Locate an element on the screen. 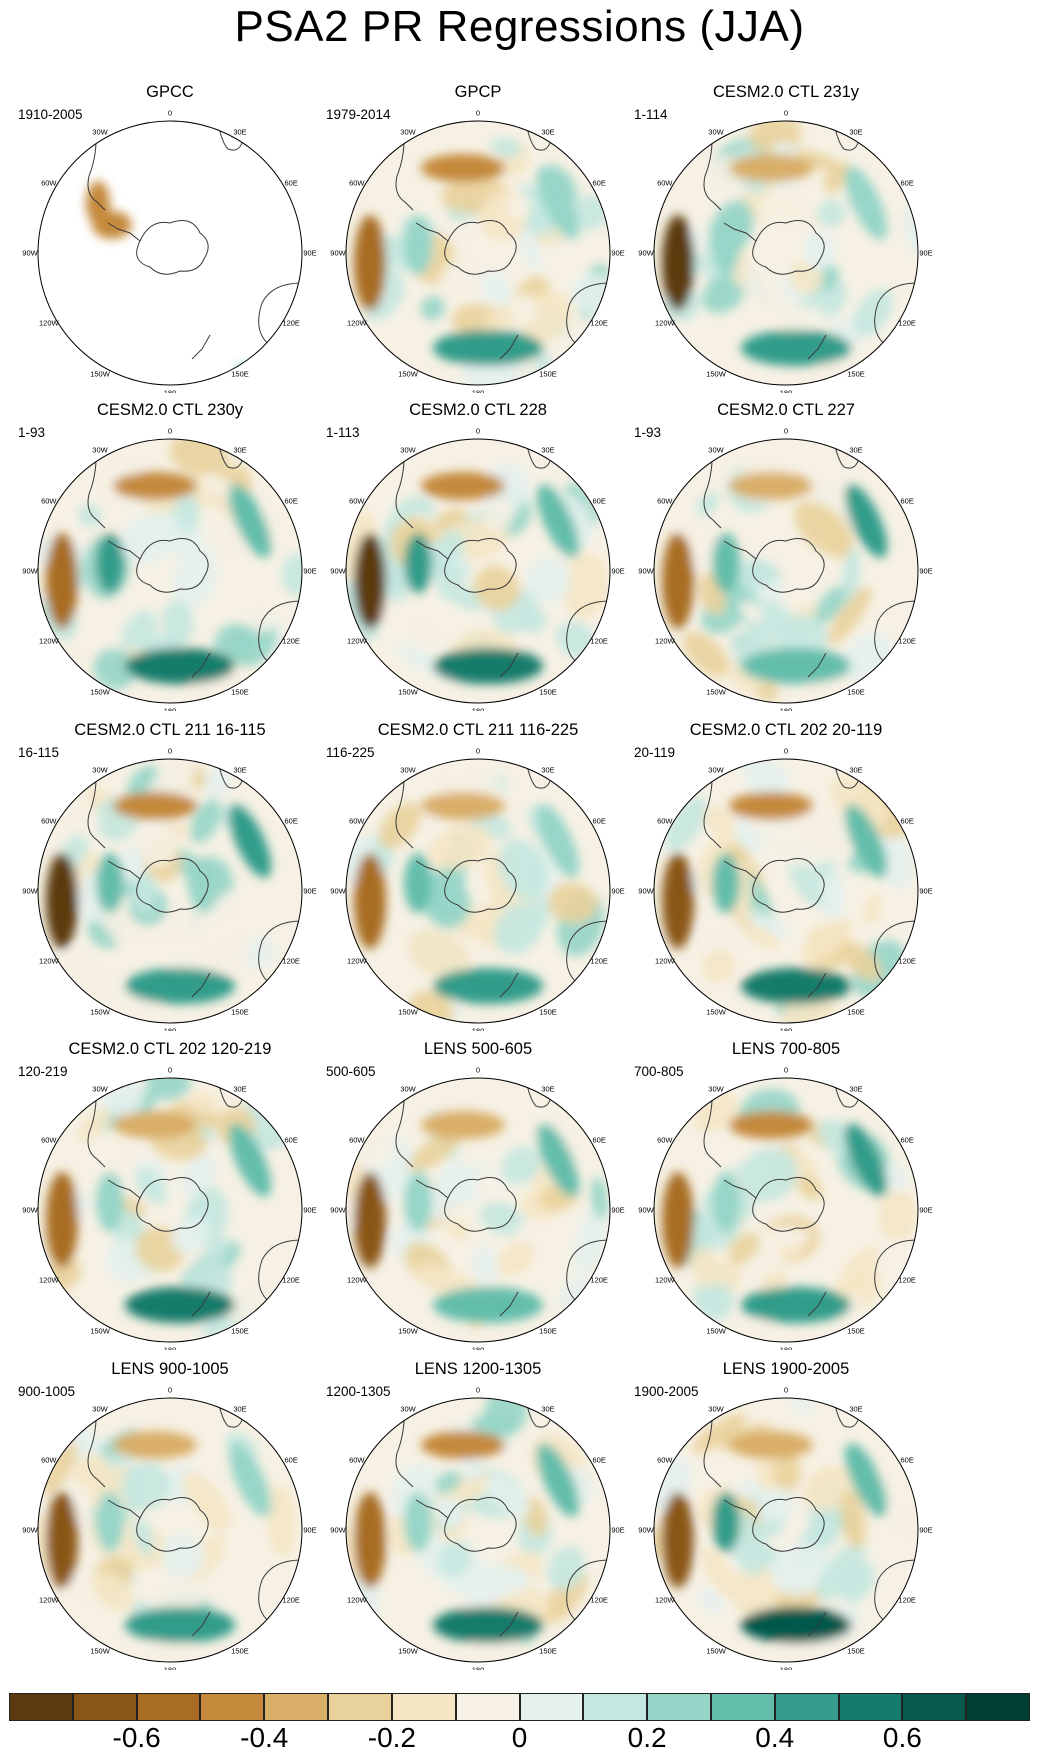 This screenshot has height=1762, width=1039. panel-title: CESM2.0 CTL 211 16-115 is located at coordinates (170, 730).